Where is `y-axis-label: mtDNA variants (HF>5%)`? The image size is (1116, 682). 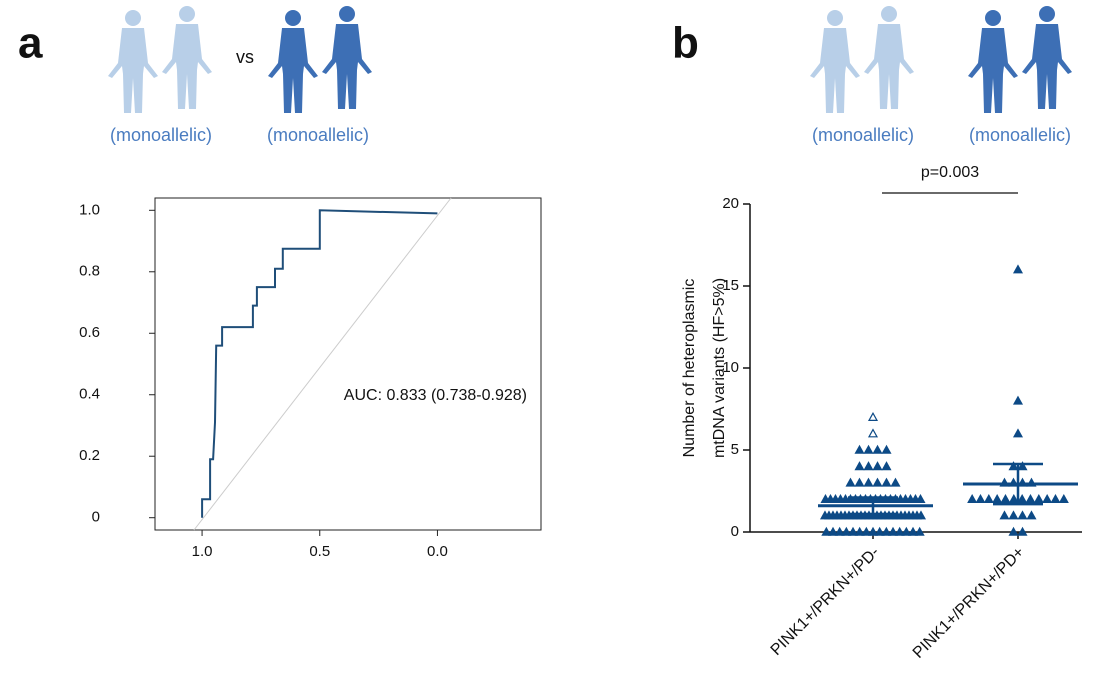
y-axis-label: mtDNA variants (HF>5%) is located at coordinates (719, 368).